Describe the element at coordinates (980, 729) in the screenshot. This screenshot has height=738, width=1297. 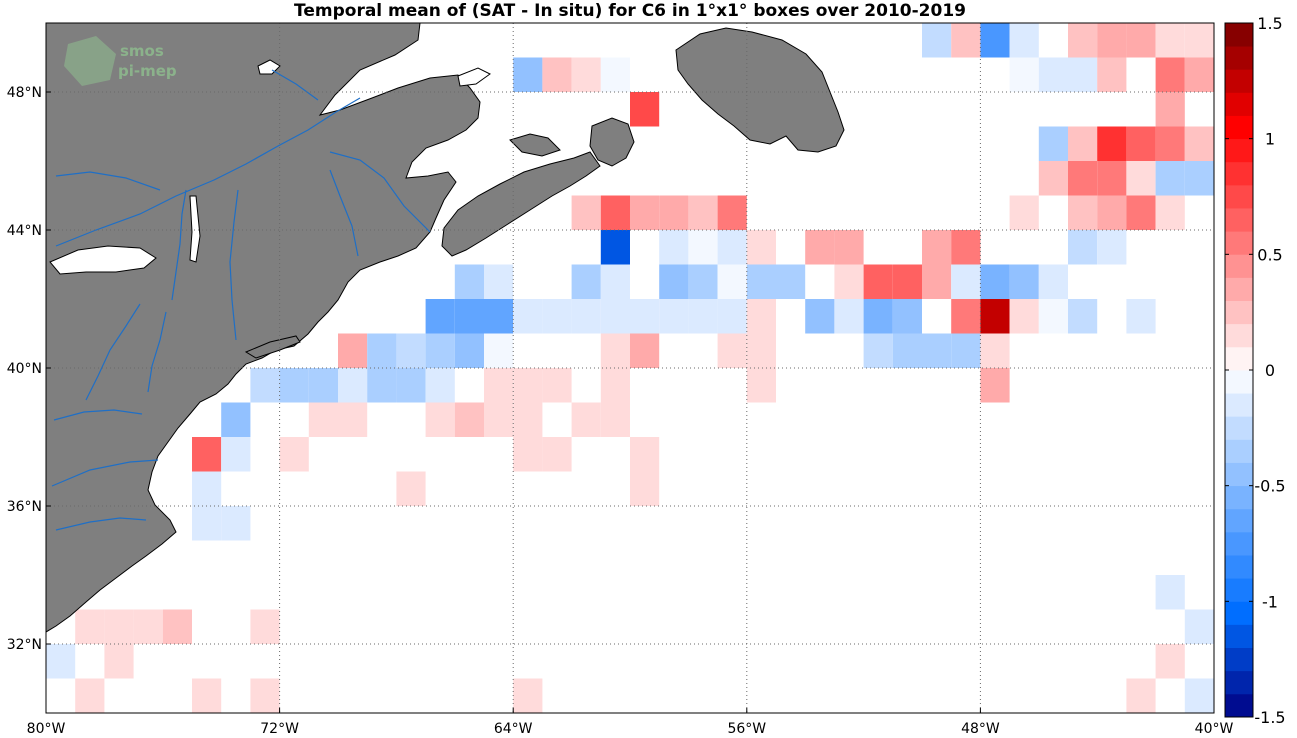
I see `lon-tick-label: 48°W` at that location.